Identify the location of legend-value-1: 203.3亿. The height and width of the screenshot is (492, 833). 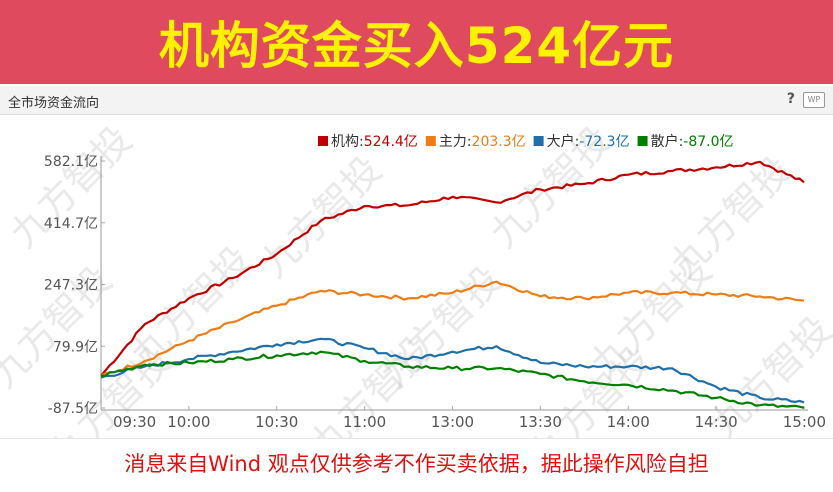
(499, 142).